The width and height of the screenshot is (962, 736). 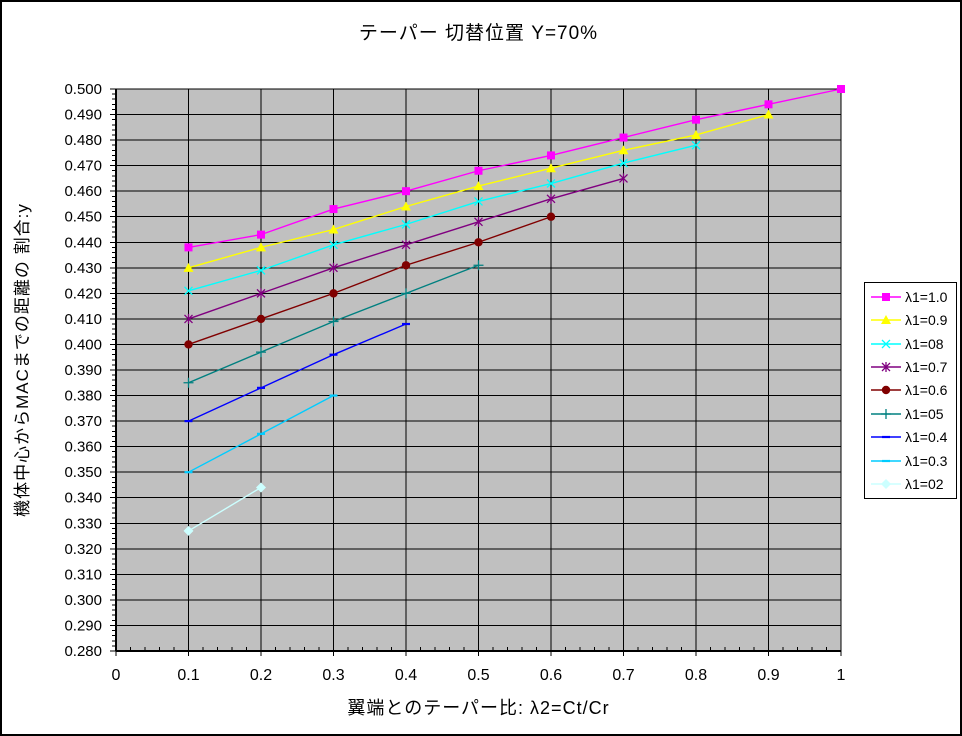 I want to click on legend-item: λ1=08, so click(x=913, y=344).